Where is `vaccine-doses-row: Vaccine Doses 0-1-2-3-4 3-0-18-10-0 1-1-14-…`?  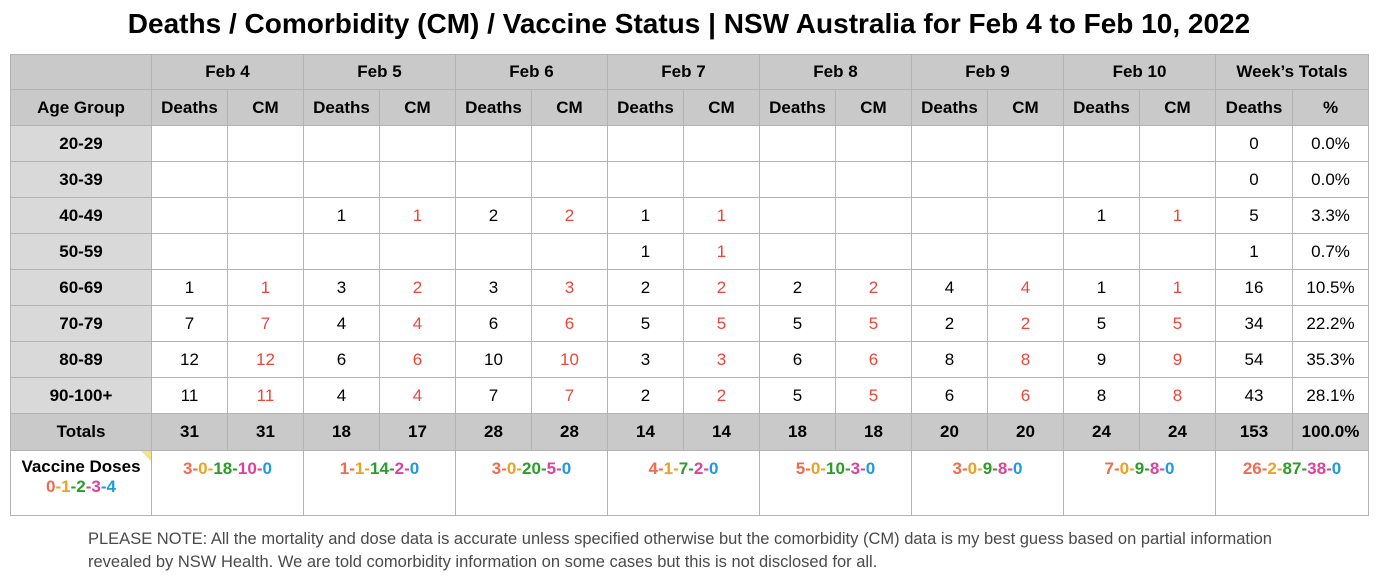
vaccine-doses-row: Vaccine Doses 0-1-2-3-4 3-0-18-10-0 1-1-14-… is located at coordinates (690, 483).